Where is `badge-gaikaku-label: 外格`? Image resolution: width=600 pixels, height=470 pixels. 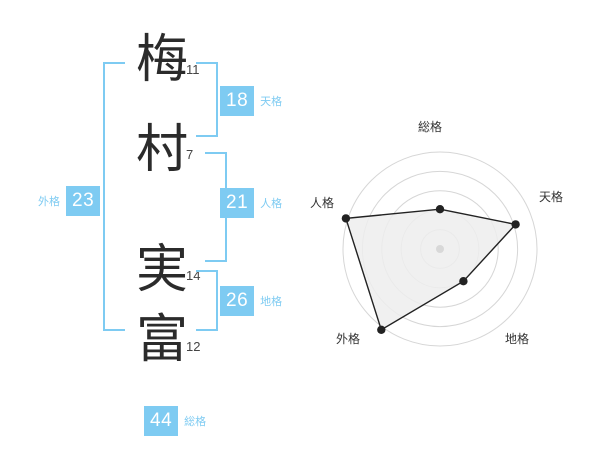 badge-gaikaku-label: 外格 is located at coordinates (49, 201).